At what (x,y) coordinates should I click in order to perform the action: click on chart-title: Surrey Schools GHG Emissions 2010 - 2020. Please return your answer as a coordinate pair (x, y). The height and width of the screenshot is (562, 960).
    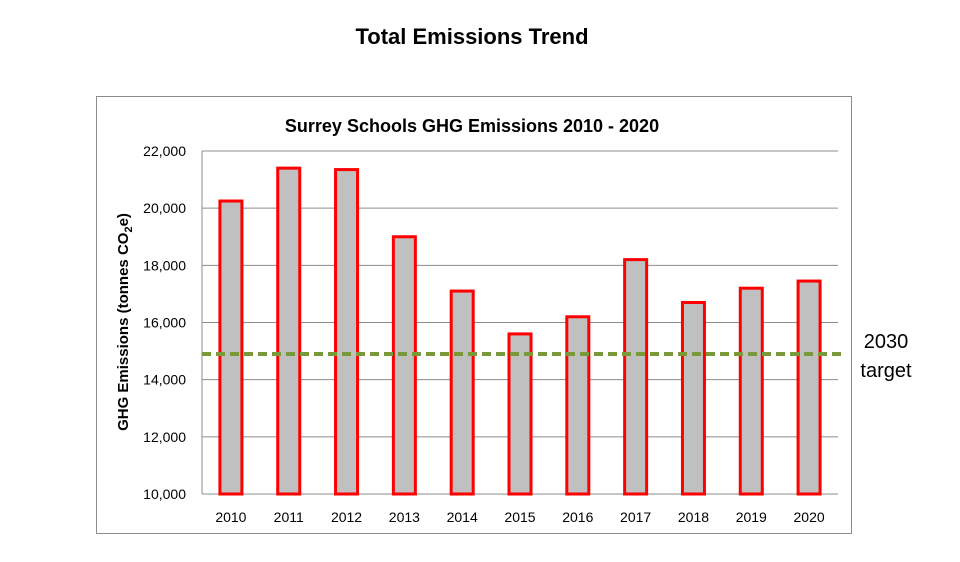
    Looking at the image, I should click on (472, 126).